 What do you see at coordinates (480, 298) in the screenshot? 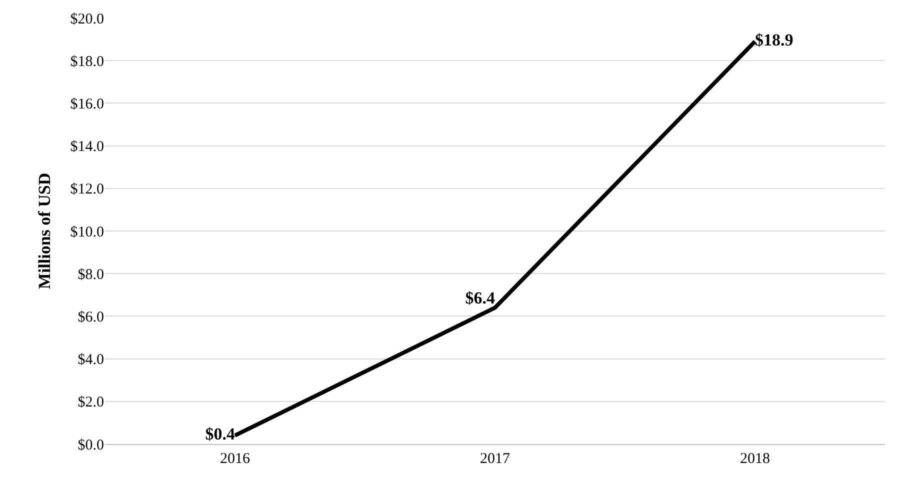
I see `data-label: $6.4` at bounding box center [480, 298].